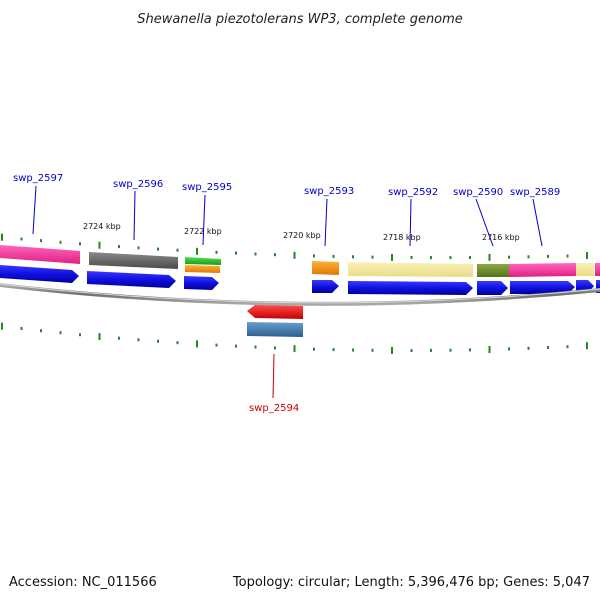 This screenshot has height=600, width=600. Describe the element at coordinates (294, 247) in the screenshot. I see `outer-position-ticks` at that location.